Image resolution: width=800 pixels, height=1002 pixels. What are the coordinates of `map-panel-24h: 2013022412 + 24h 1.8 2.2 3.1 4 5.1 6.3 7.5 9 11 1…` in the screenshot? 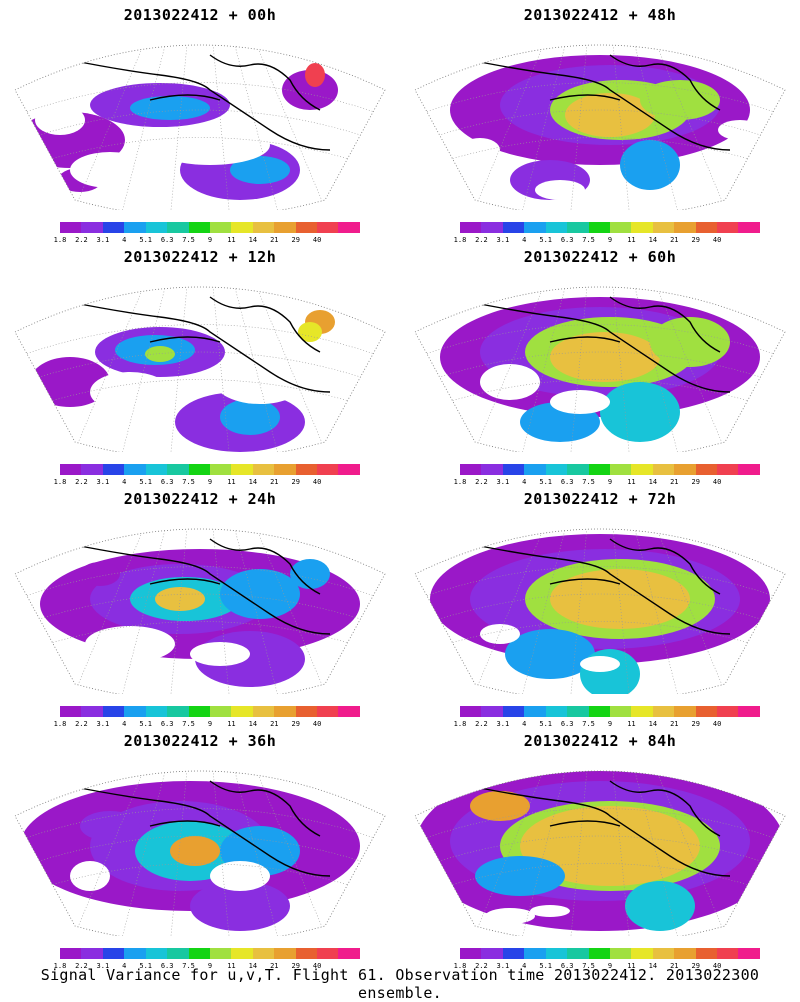 It's located at (200, 609).